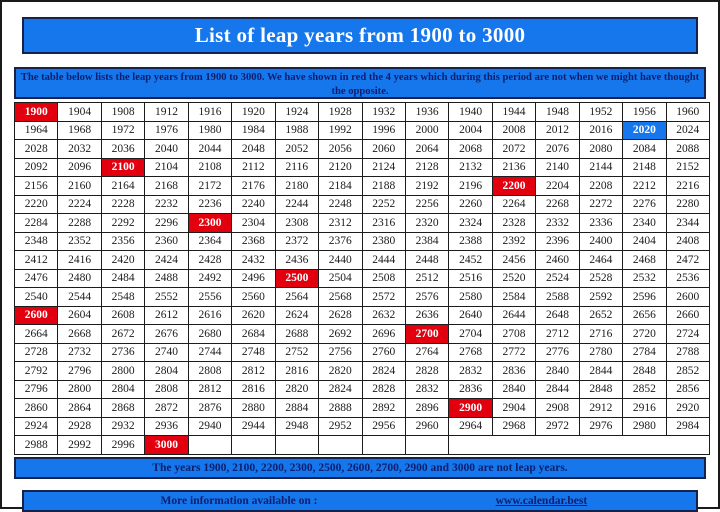 This screenshot has height=512, width=720. I want to click on year-cell: 2128, so click(427, 167).